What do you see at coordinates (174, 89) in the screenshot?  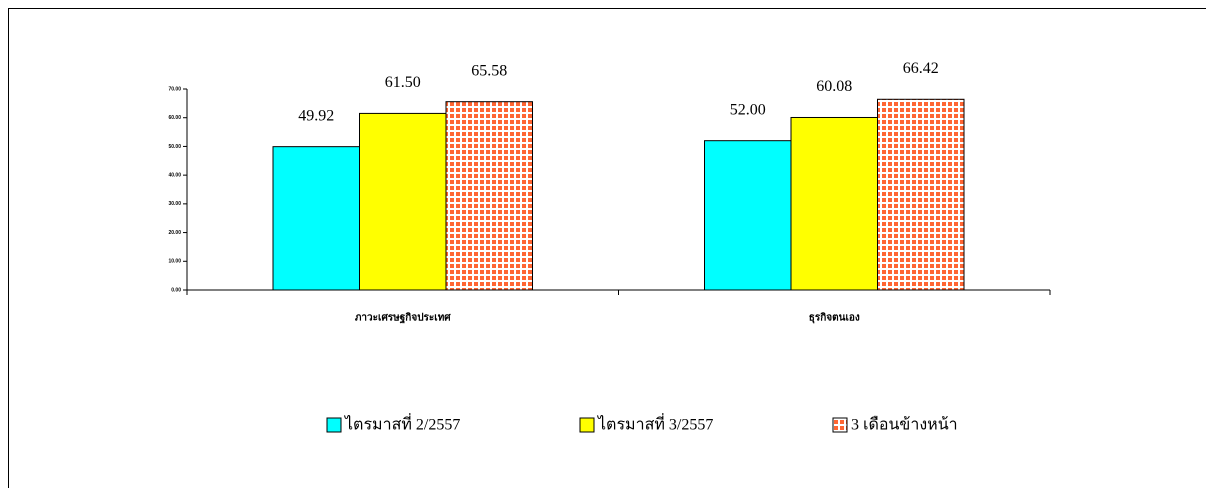 I see `y-tick-label: 70.00` at bounding box center [174, 89].